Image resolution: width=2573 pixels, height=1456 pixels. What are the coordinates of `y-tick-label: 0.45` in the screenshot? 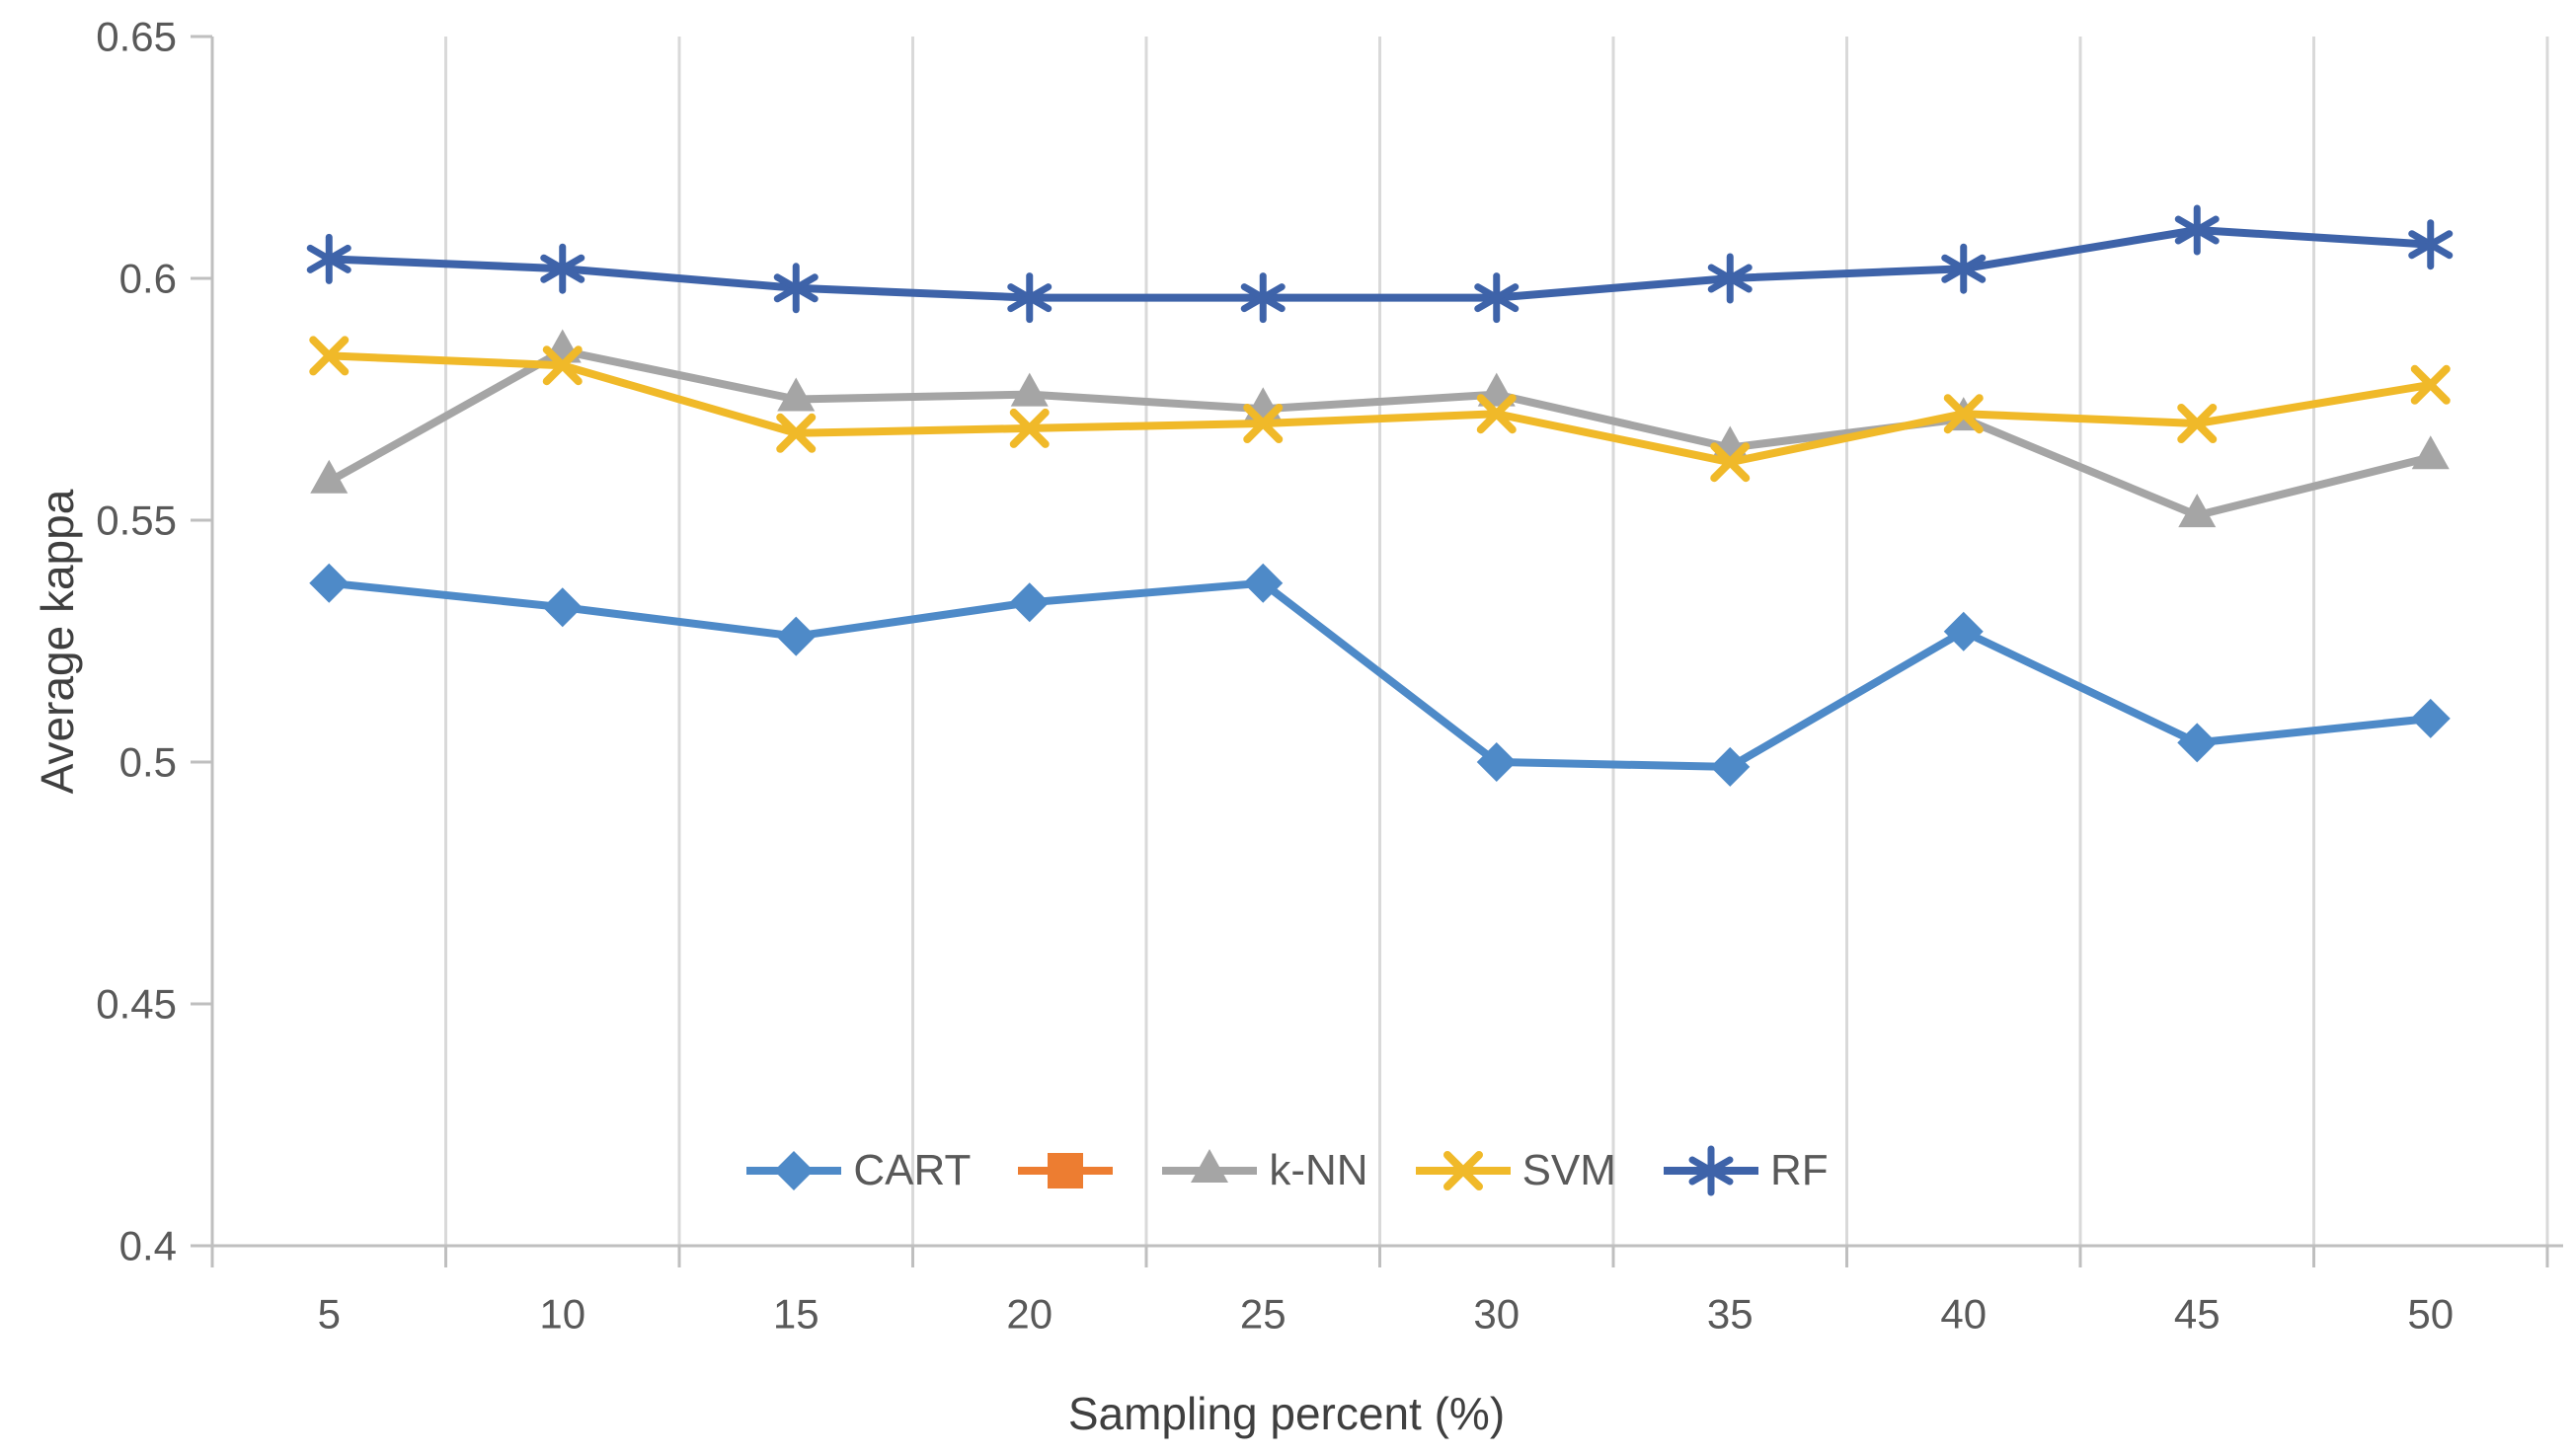 It's located at (136, 1004).